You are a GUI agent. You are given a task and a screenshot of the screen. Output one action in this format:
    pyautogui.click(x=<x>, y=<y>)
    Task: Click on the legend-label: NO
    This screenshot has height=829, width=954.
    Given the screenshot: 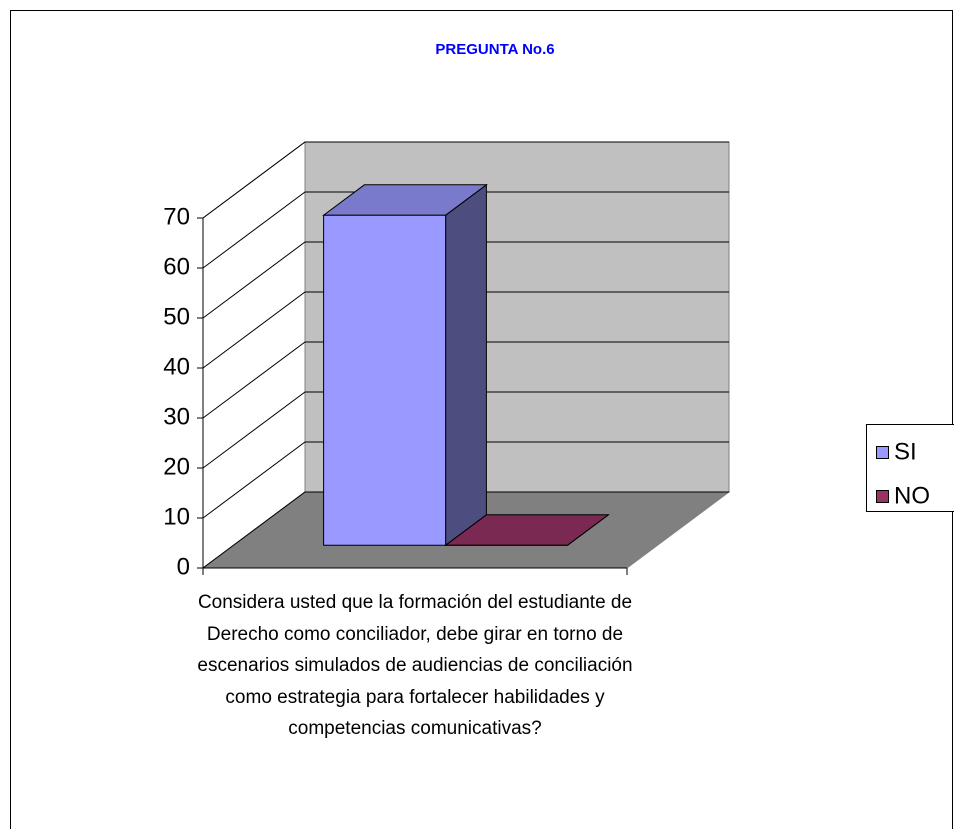 What is the action you would take?
    pyautogui.click(x=912, y=495)
    